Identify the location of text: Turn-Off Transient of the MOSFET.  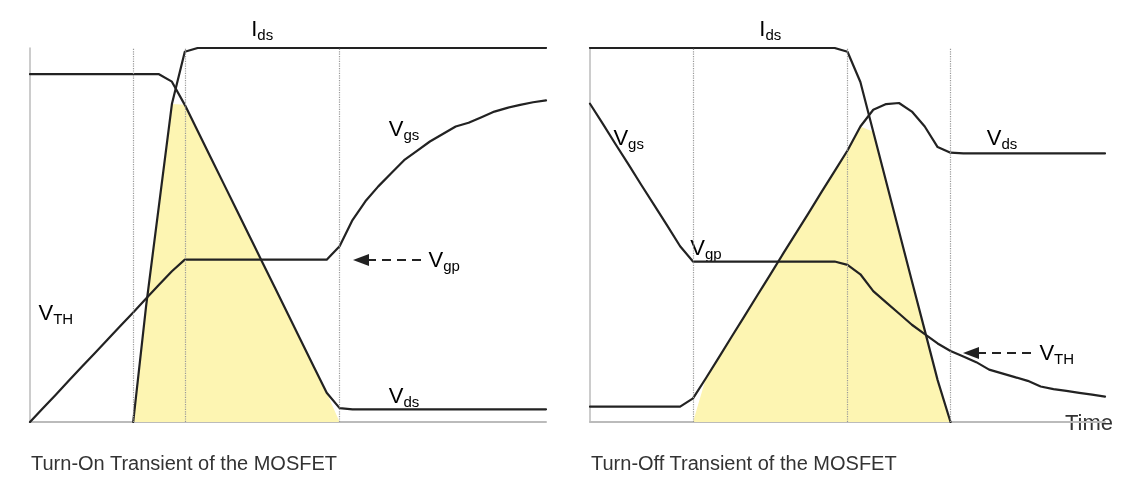
(744, 463).